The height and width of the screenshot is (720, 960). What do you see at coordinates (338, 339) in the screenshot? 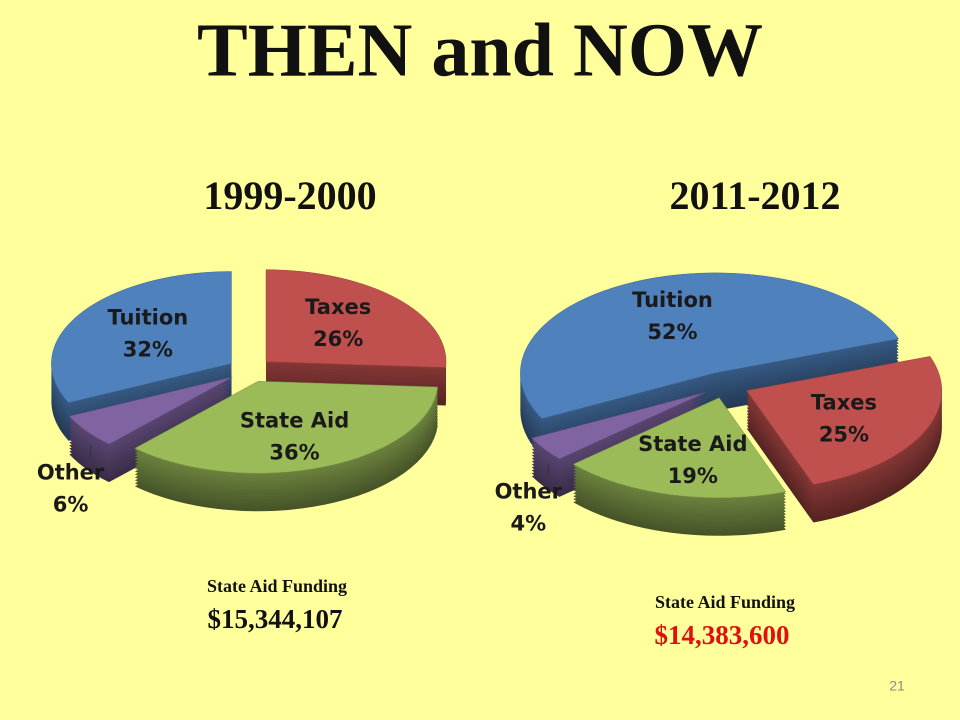
I see `slice-value: 26%` at bounding box center [338, 339].